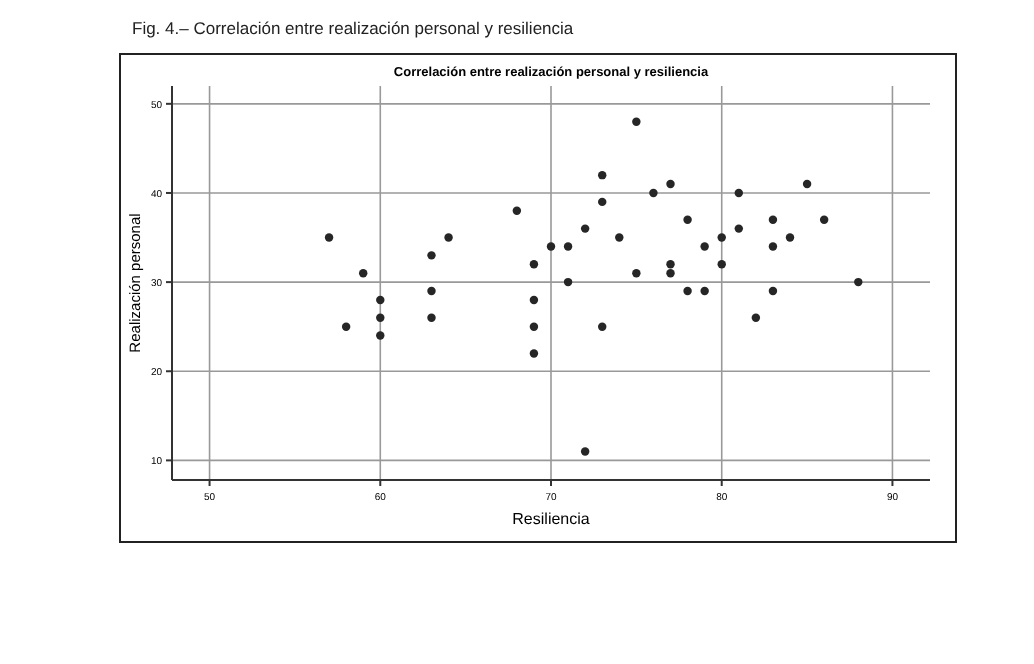 This screenshot has height=664, width=1034. I want to click on caption: Fig. 4.– Correlación entre realización personal y resiliencia, so click(353, 28).